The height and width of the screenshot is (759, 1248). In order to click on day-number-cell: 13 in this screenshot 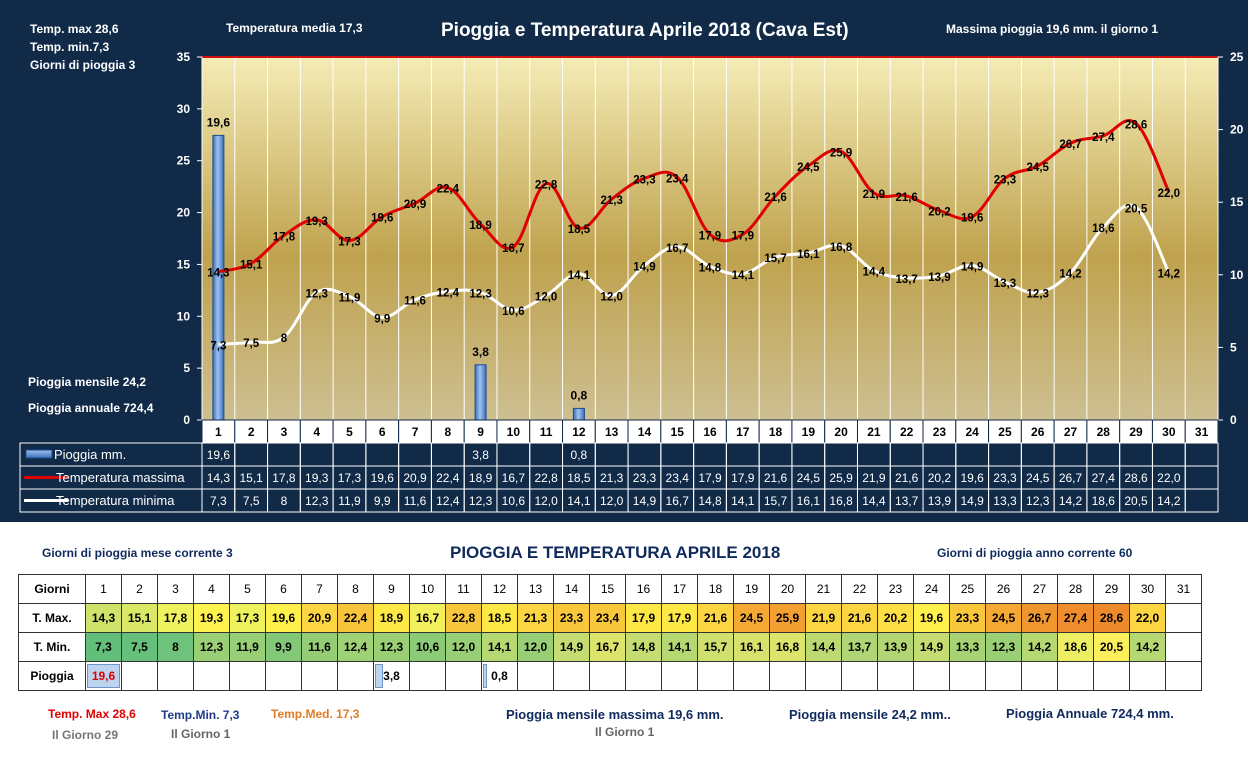, I will do `click(535, 589)`.